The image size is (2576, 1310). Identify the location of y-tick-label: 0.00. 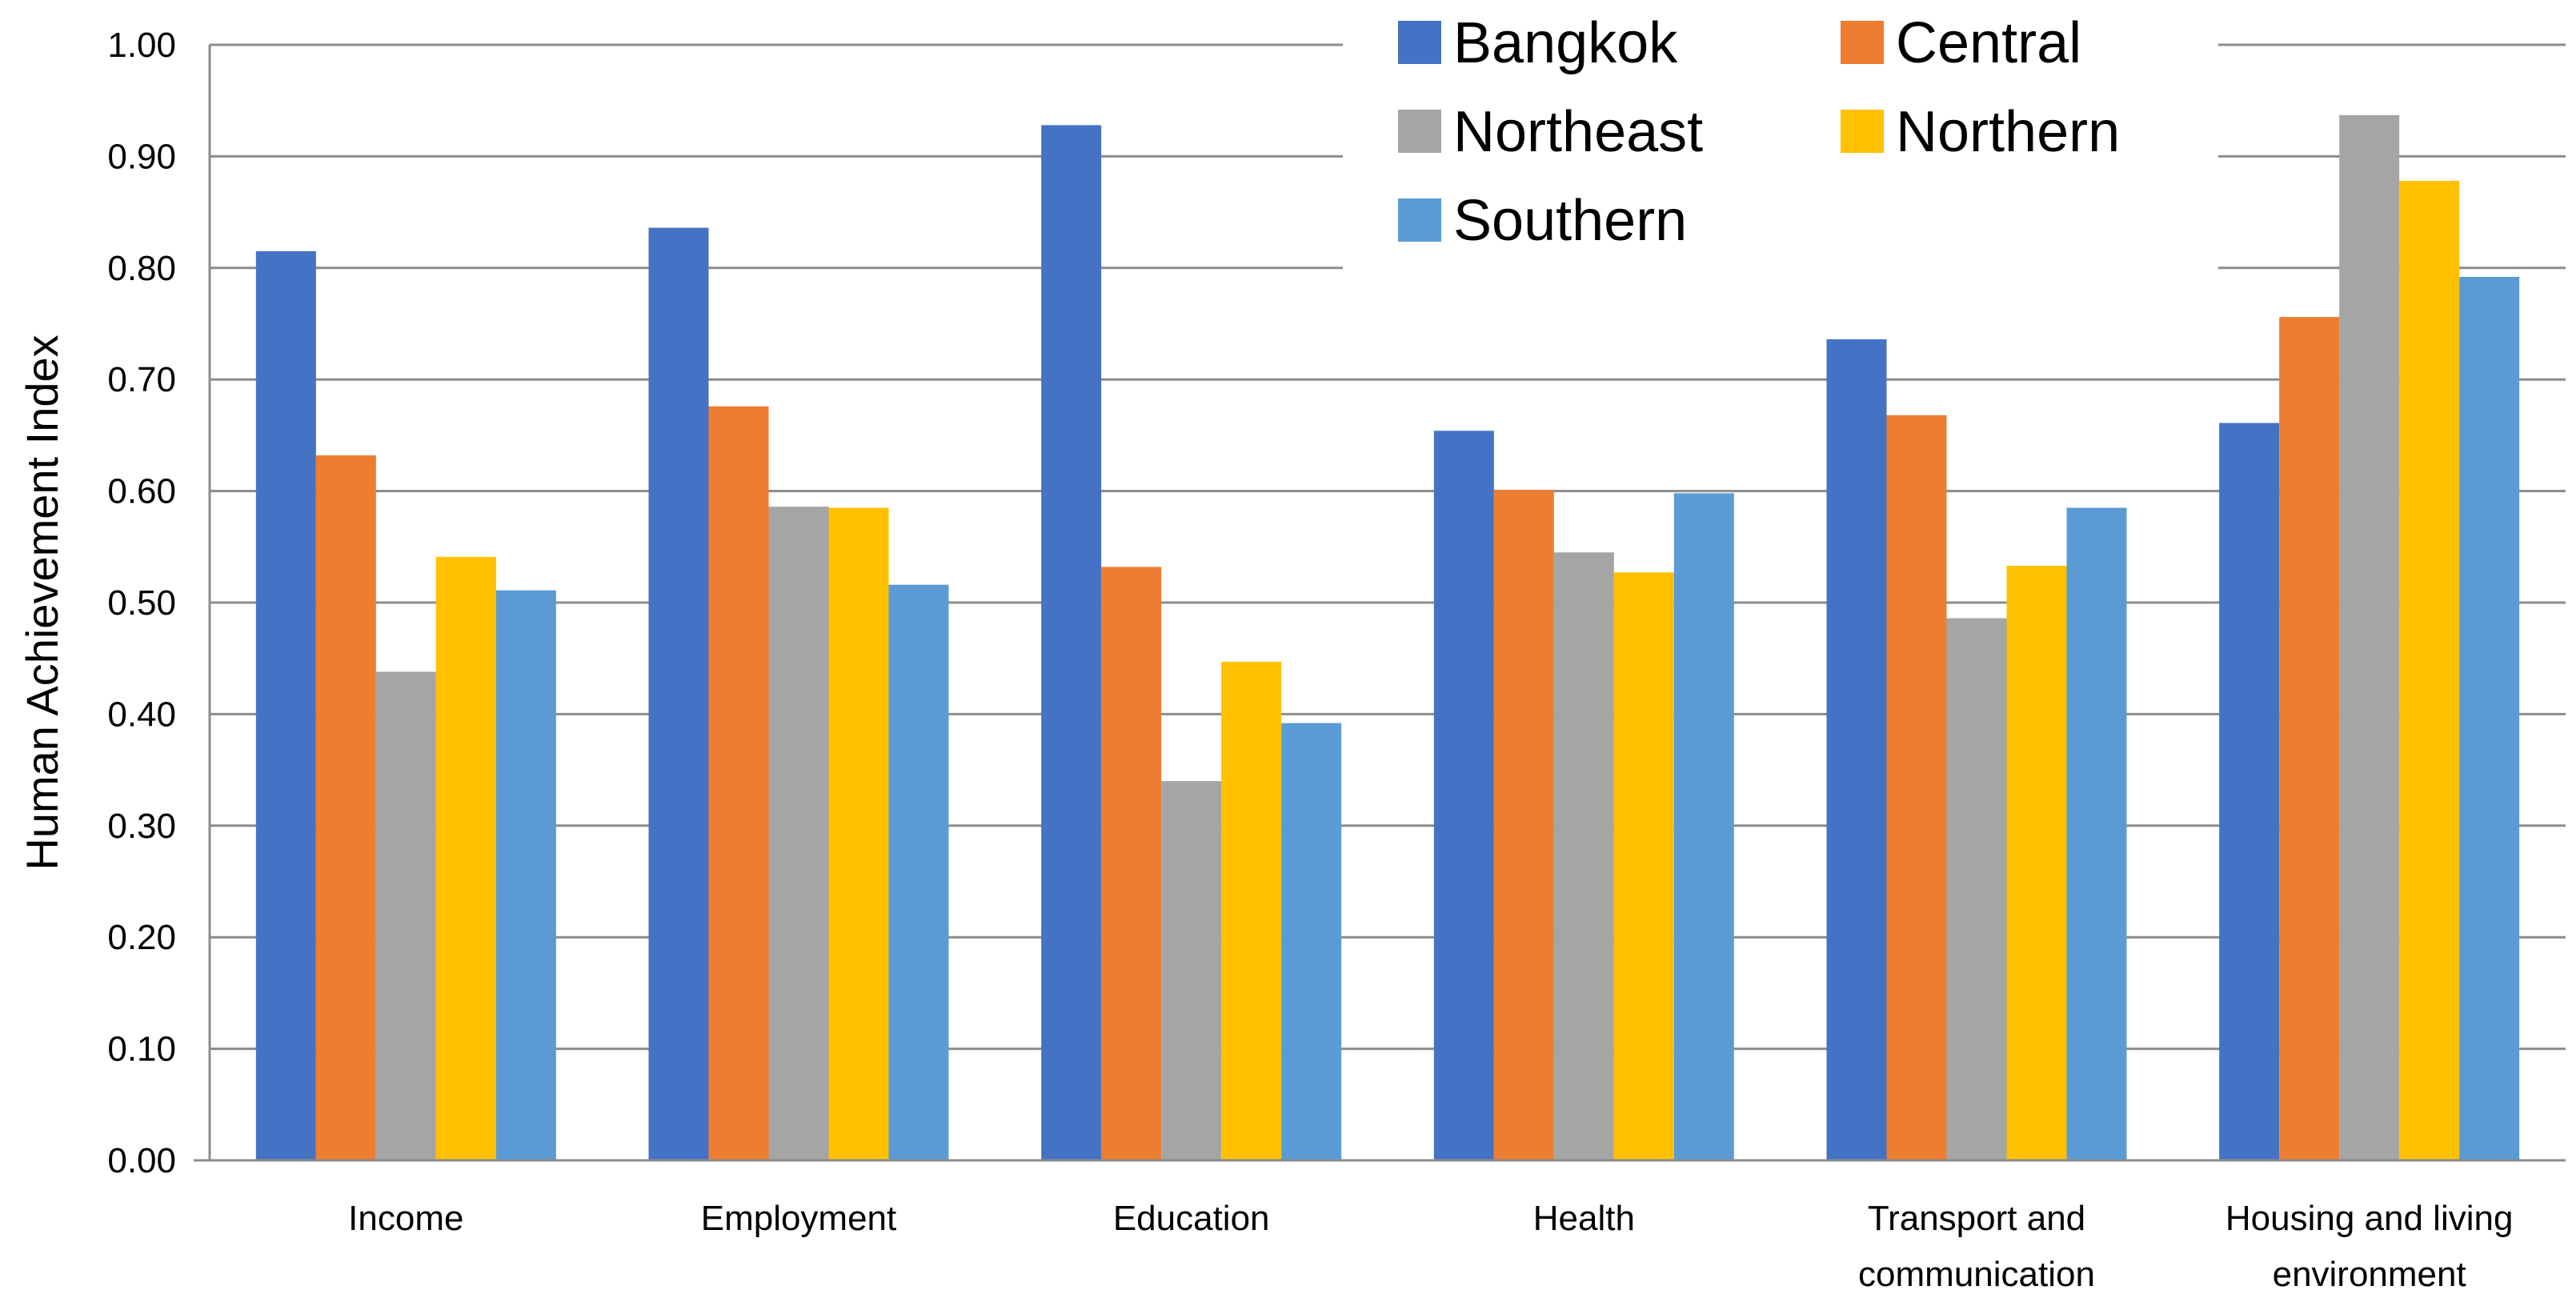
(141, 1160).